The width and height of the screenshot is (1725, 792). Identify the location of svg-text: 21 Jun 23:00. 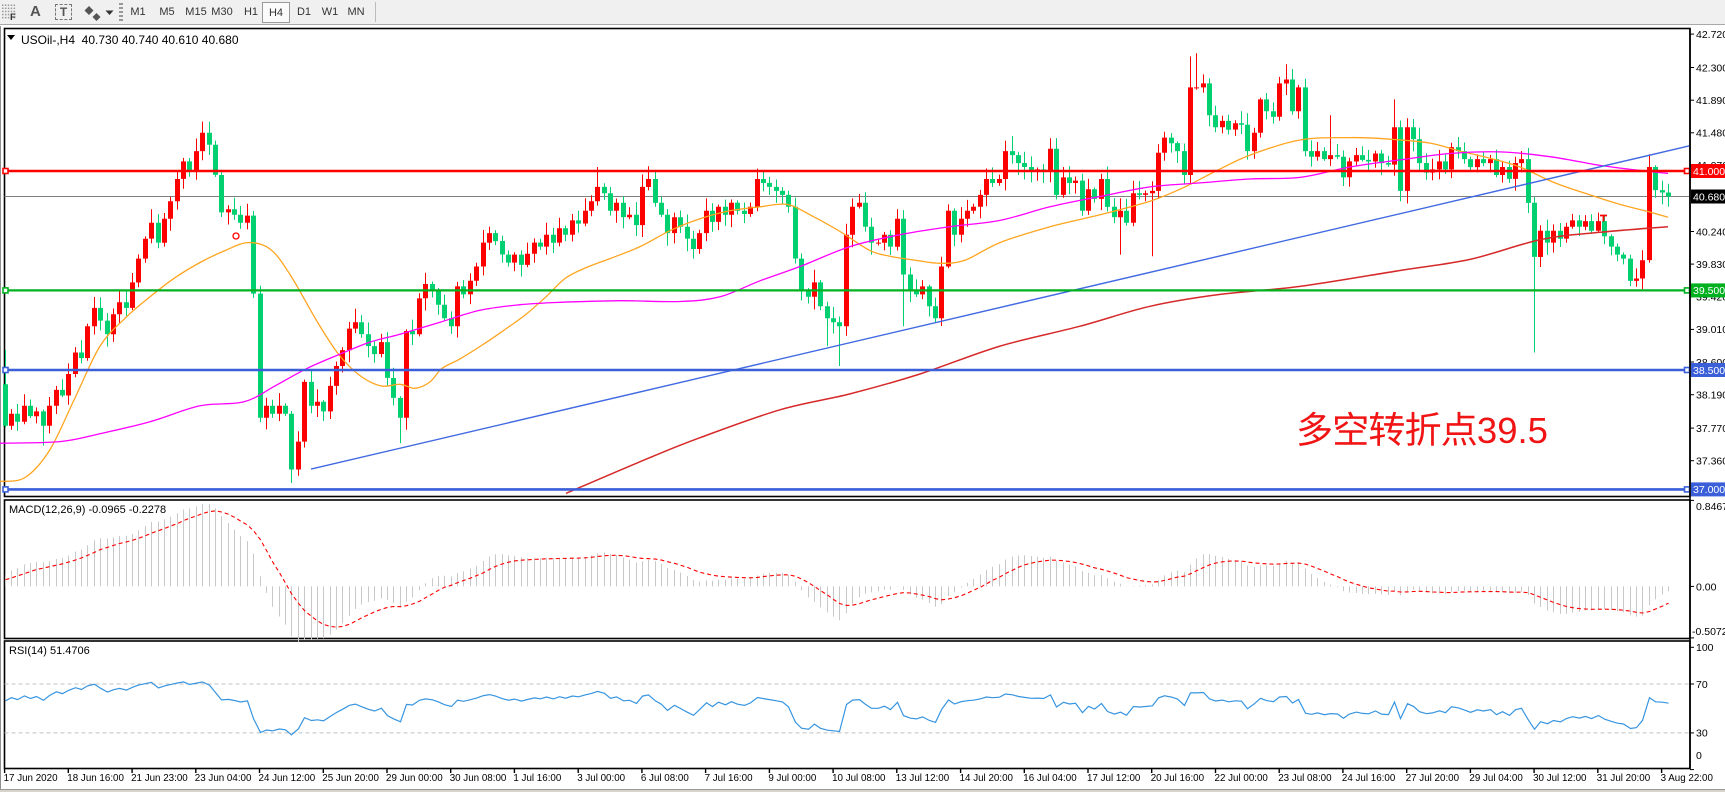
(159, 778).